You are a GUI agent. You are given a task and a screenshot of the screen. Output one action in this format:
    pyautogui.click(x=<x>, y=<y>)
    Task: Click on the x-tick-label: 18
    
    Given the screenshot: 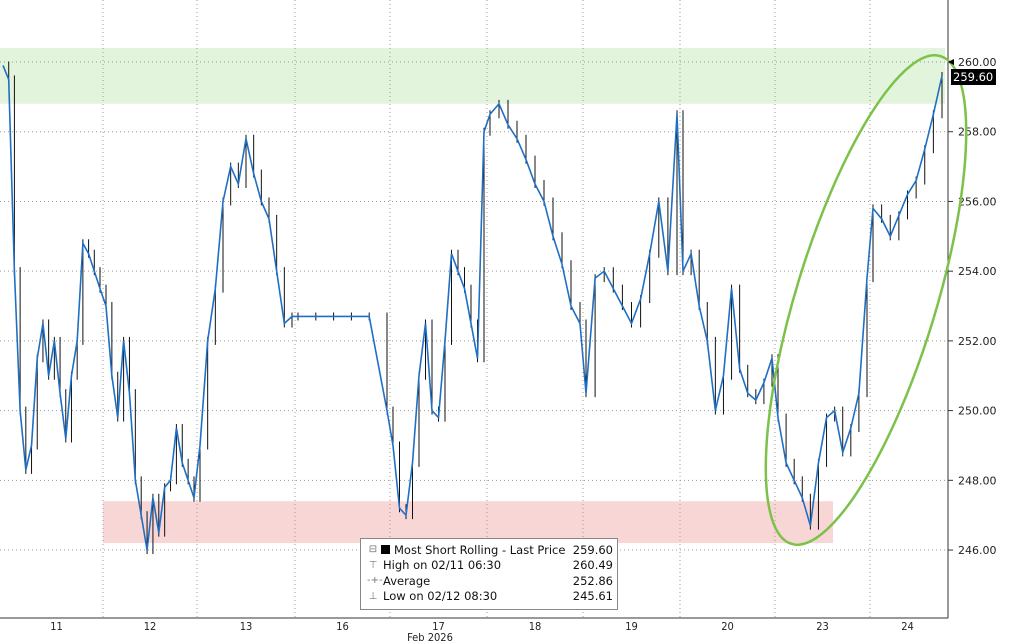 What is the action you would take?
    pyautogui.click(x=535, y=626)
    